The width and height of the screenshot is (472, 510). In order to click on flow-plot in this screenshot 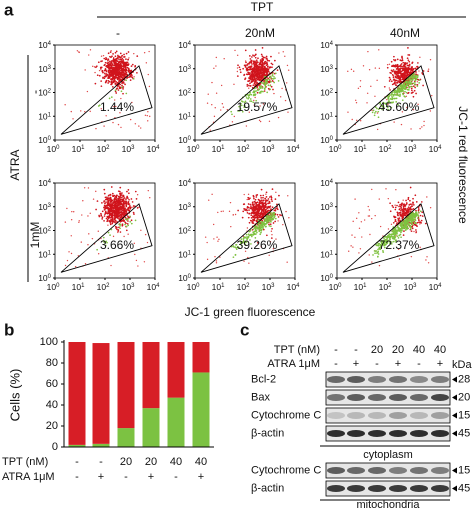, I will do `click(390, 226)`.